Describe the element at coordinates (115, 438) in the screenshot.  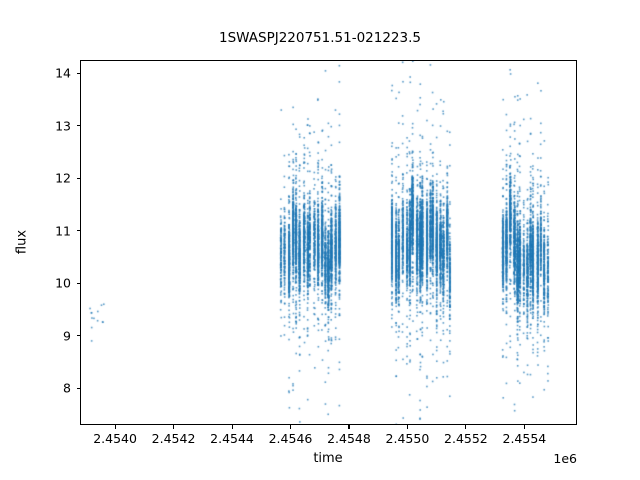
I see `x-tick-label-2.4540: 2.4540` at that location.